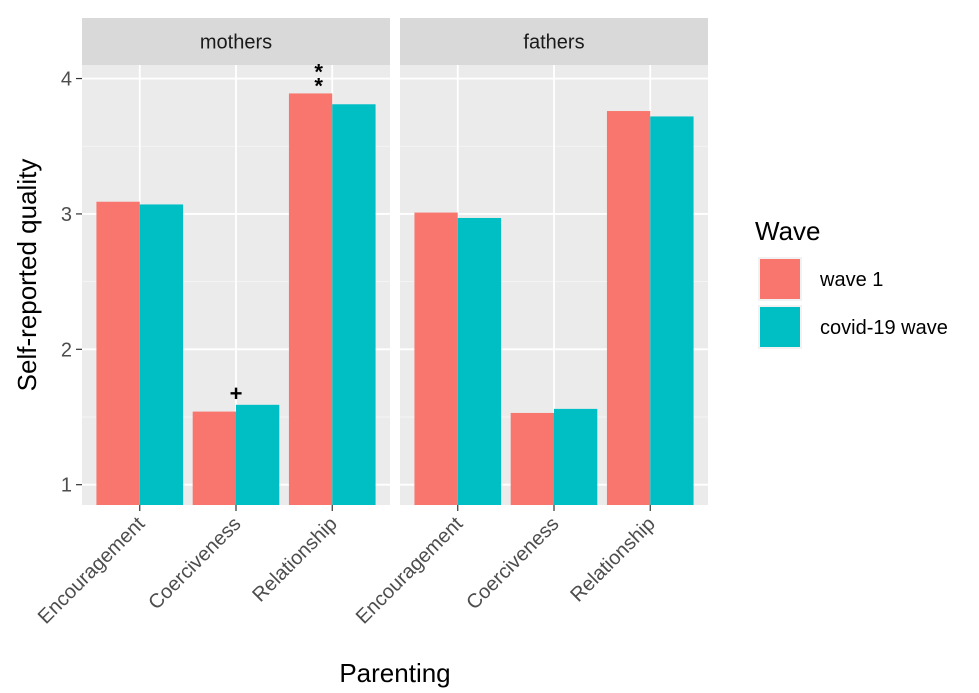 Image resolution: width=979 pixels, height=693 pixels. I want to click on x-axis-title: Parenting, so click(394, 673).